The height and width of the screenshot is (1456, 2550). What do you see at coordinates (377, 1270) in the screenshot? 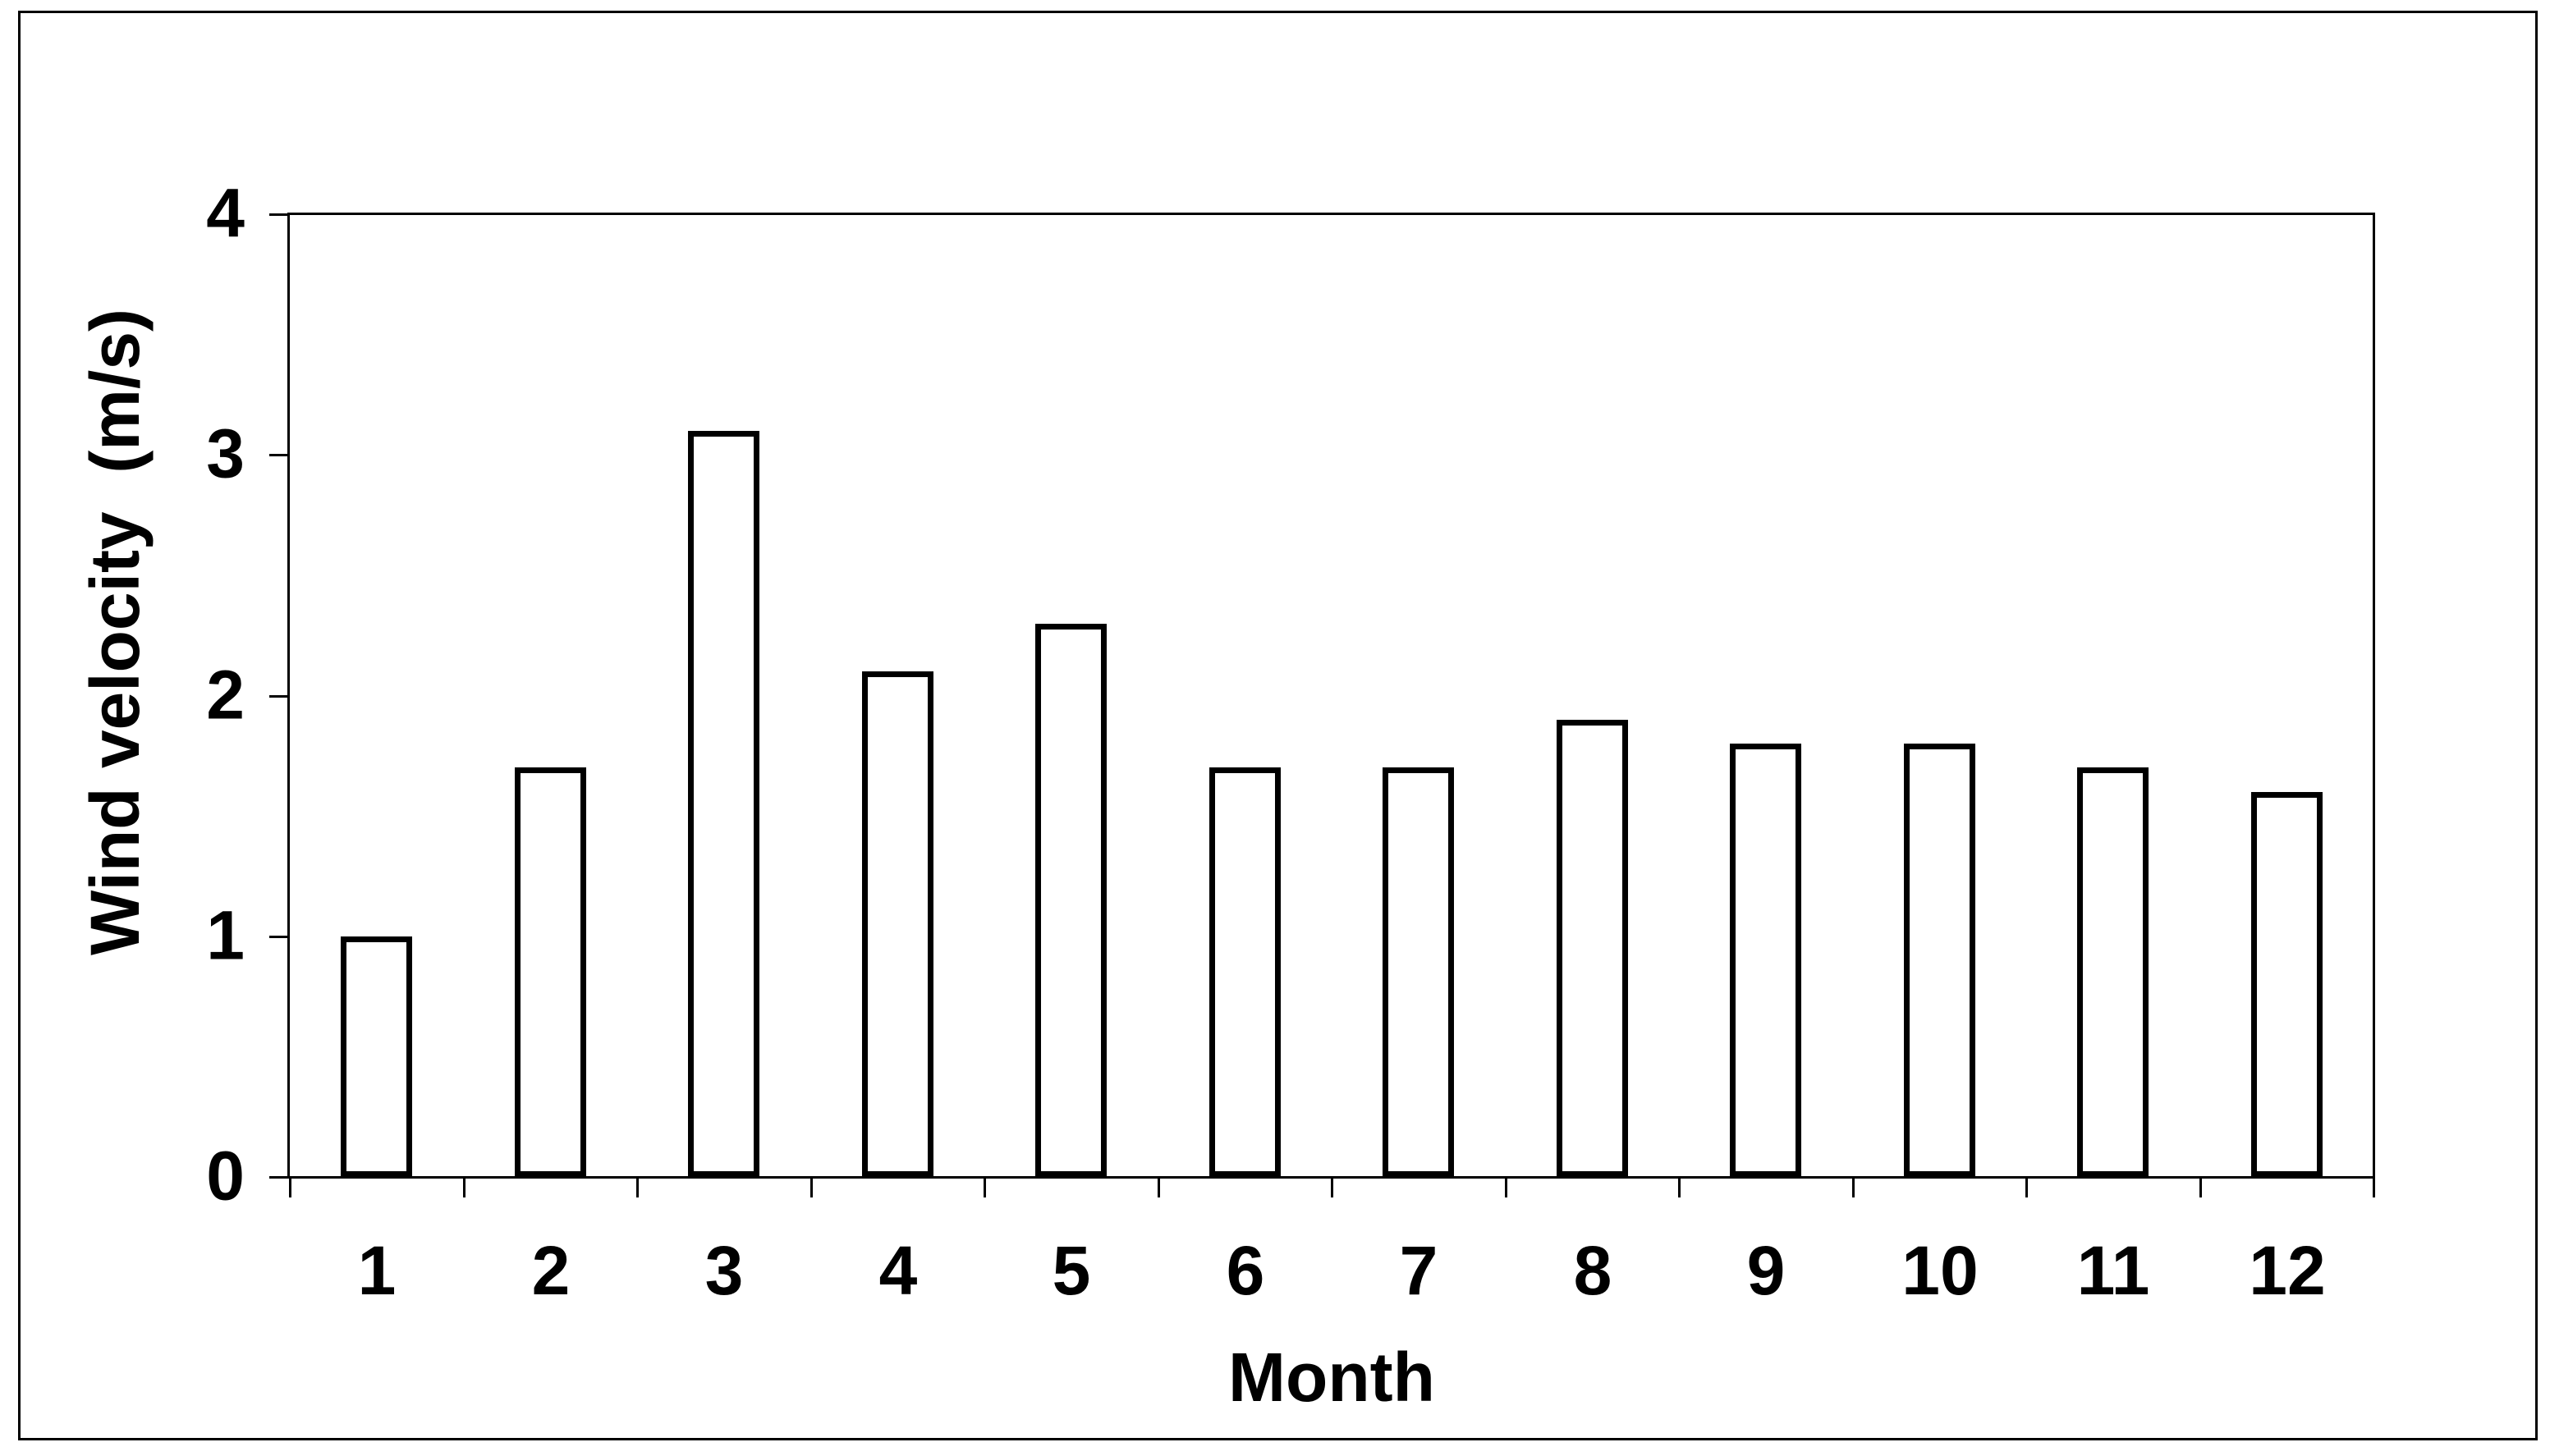
I see `x-tick-label-1: 1` at bounding box center [377, 1270].